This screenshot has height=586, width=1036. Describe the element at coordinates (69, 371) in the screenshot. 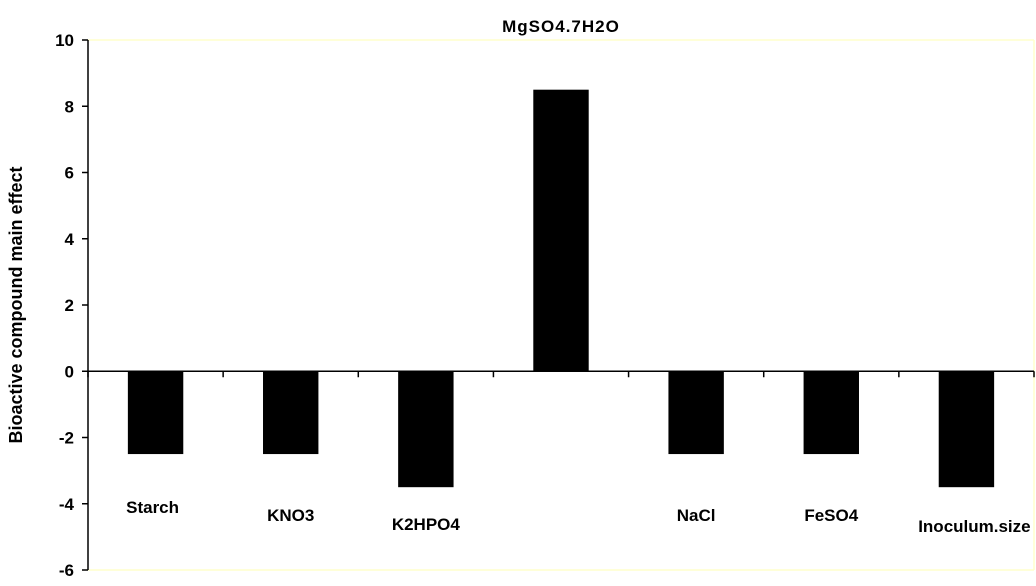

I see `y-tick-label: 0` at that location.